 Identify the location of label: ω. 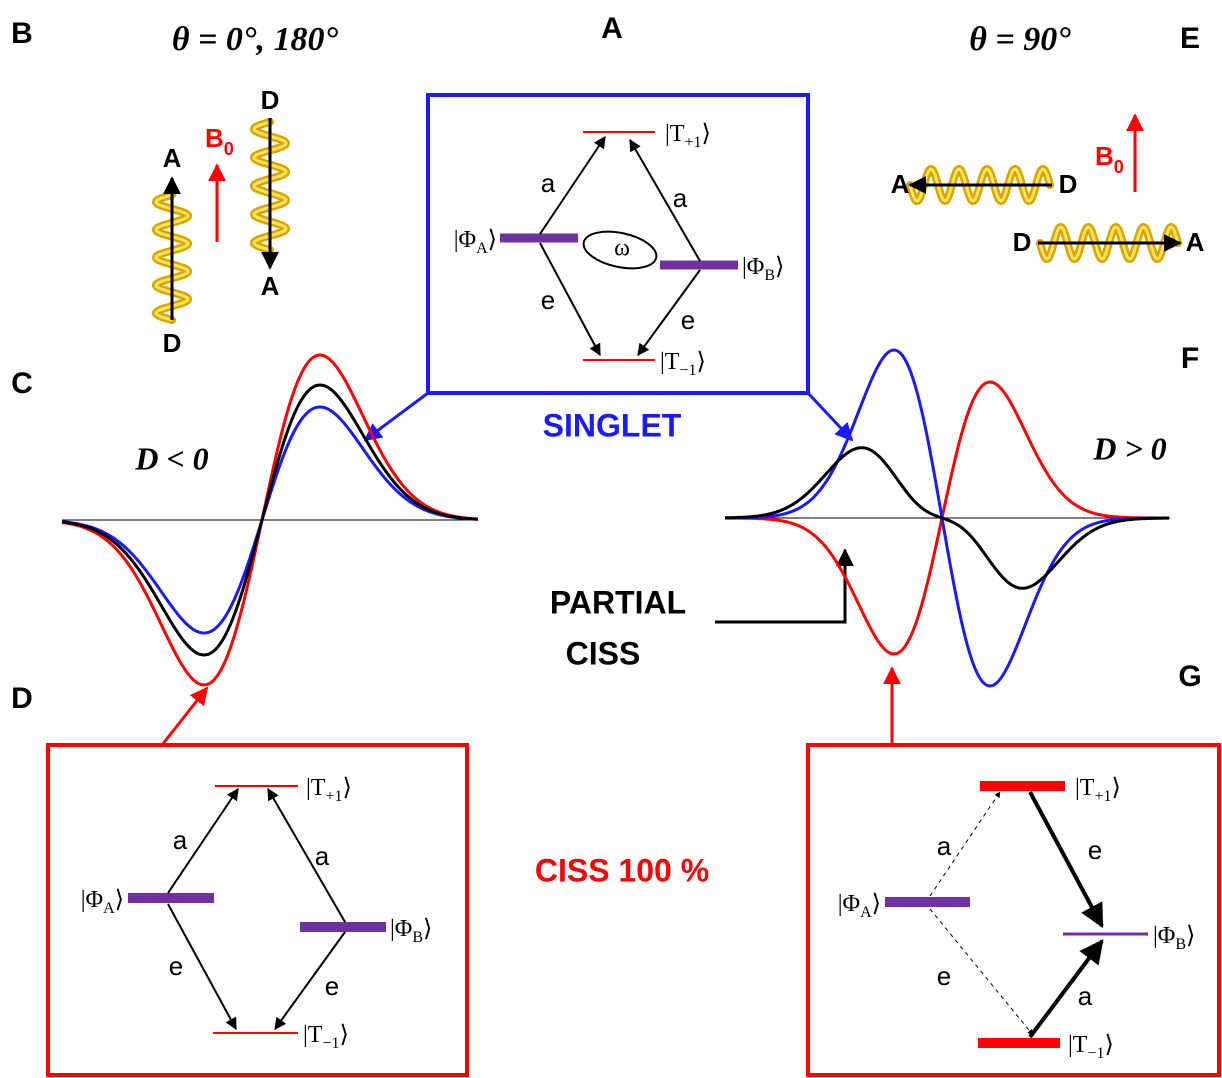
(622, 249).